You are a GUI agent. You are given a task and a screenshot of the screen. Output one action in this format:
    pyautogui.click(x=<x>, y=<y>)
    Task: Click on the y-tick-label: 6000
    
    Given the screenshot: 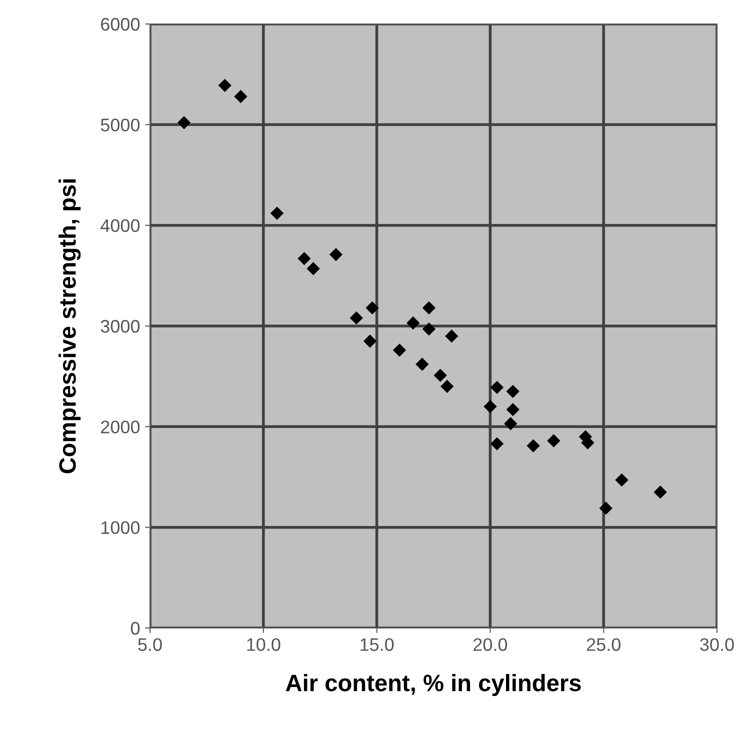 What is the action you would take?
    pyautogui.click(x=120, y=24)
    